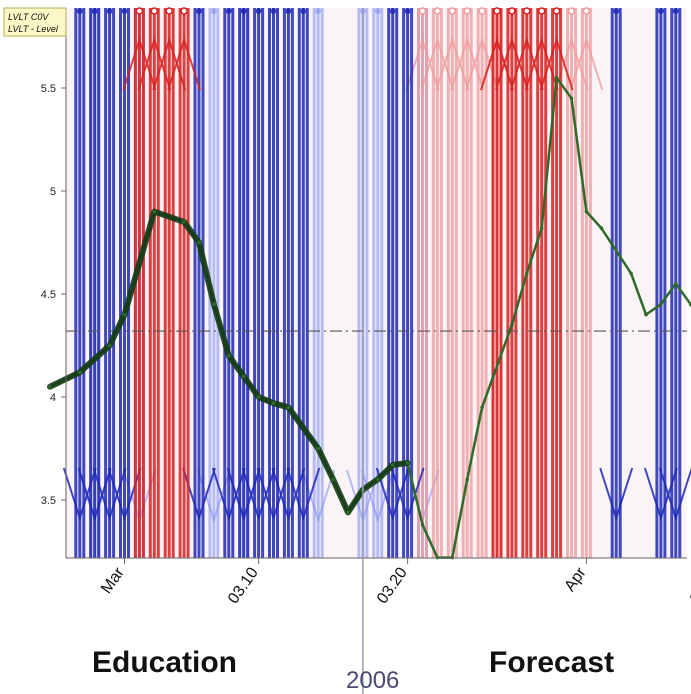 The image size is (691, 694). I want to click on legend-background, so click(35, 22).